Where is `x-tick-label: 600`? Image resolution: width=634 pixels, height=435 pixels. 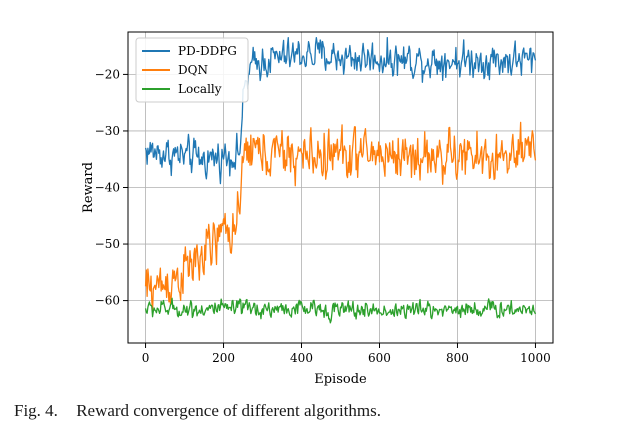
x-tick-label: 600 is located at coordinates (379, 358).